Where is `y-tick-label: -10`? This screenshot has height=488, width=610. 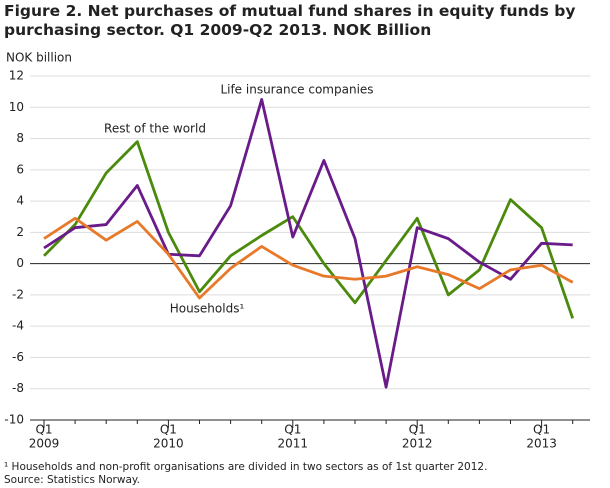 y-tick-label: -10 is located at coordinates (14, 420).